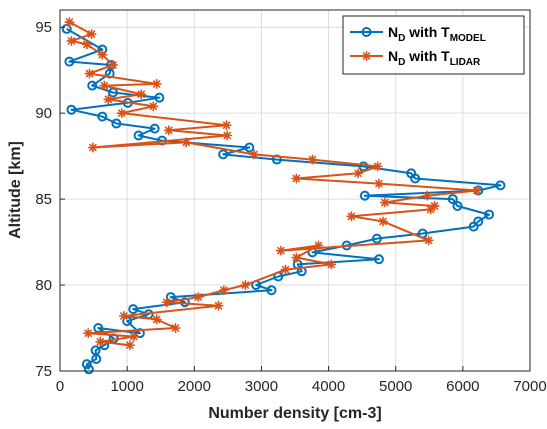  What do you see at coordinates (43, 199) in the screenshot?
I see `y-tick-label: 85` at bounding box center [43, 199].